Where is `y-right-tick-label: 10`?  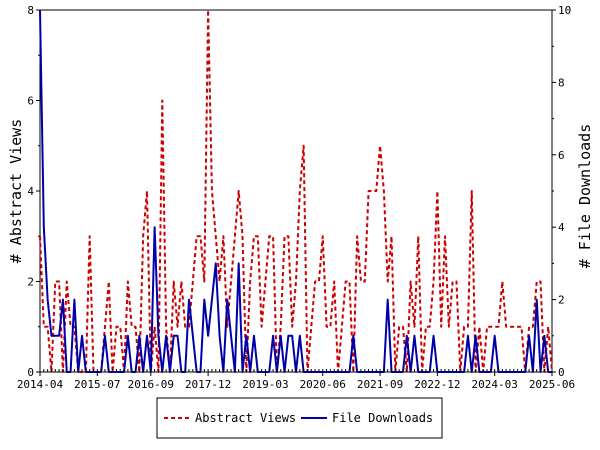
y-right-tick-label: 10 is located at coordinates (564, 10).